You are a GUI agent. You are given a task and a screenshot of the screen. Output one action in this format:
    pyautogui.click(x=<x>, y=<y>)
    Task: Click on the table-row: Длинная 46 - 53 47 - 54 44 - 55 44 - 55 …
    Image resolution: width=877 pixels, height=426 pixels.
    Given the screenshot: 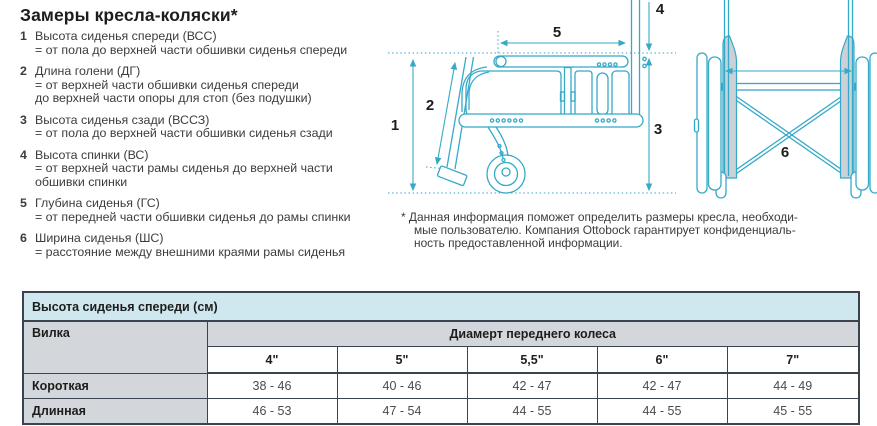 What is the action you would take?
    pyautogui.click(x=441, y=411)
    